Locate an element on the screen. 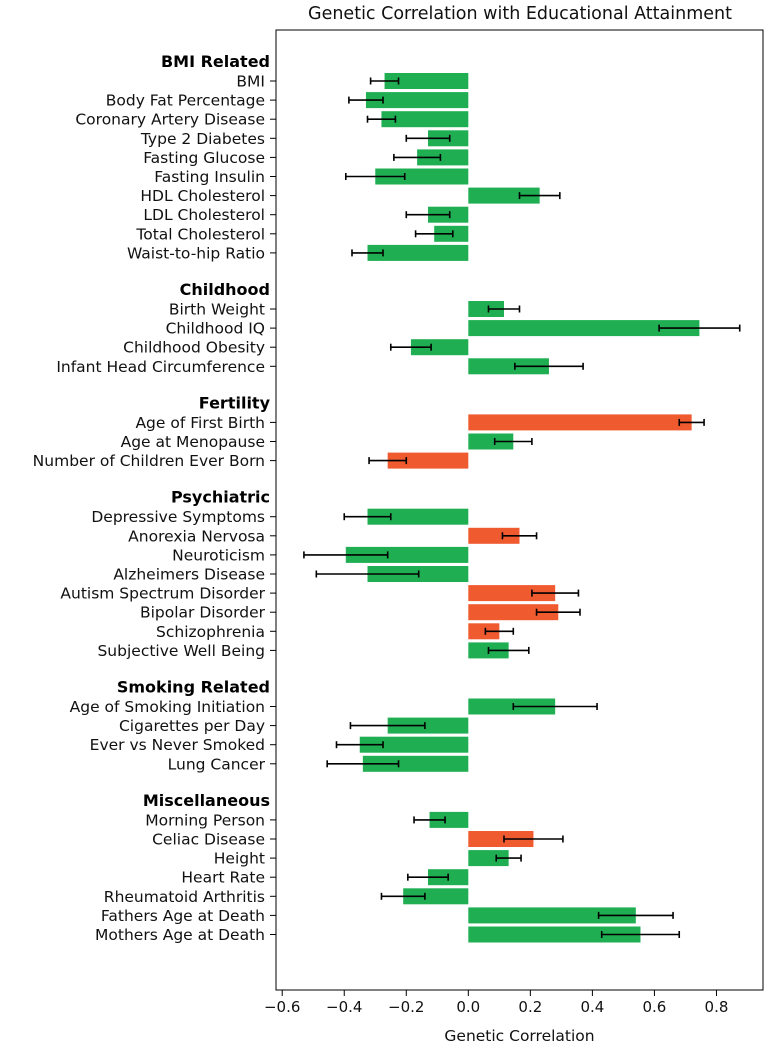 This screenshot has width=780, height=1050. category-label: Infant Head Circumference is located at coordinates (160, 367).